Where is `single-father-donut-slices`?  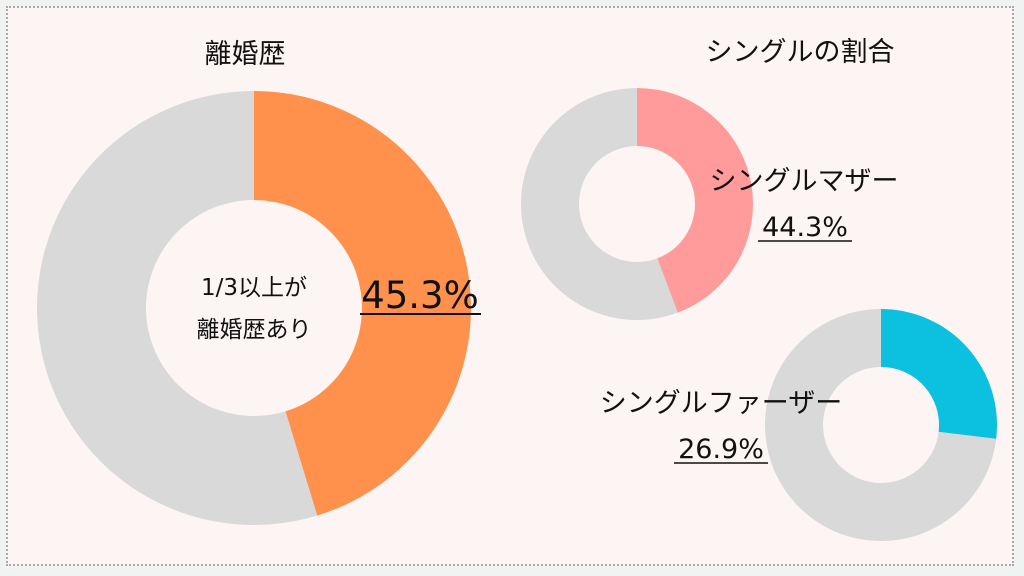
single-father-donut-slices is located at coordinates (880, 425).